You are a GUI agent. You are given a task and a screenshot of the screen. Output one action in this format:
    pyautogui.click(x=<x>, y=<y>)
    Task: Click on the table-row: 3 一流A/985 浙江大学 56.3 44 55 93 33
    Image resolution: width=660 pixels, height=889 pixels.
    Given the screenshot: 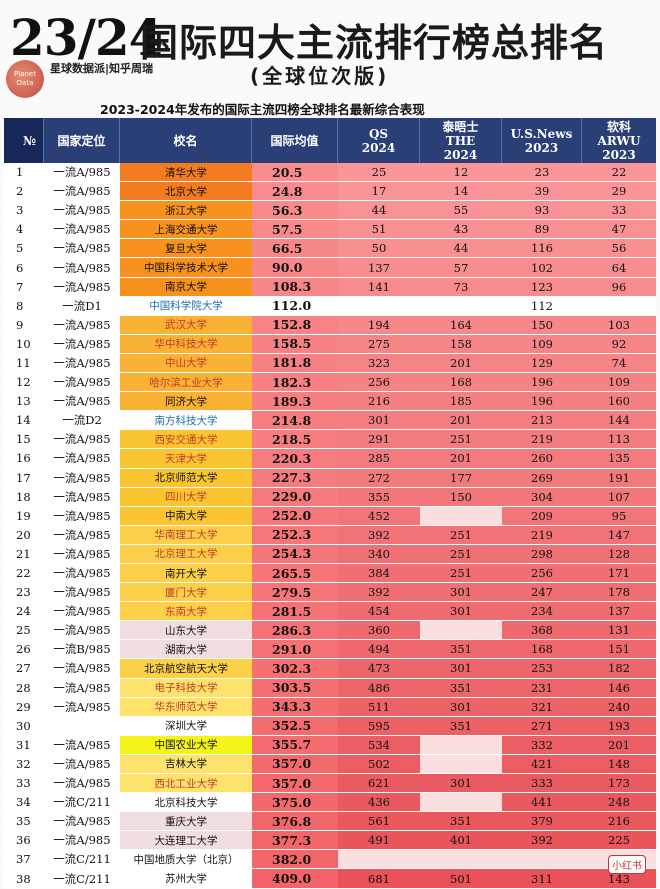 What is the action you would take?
    pyautogui.click(x=330, y=211)
    